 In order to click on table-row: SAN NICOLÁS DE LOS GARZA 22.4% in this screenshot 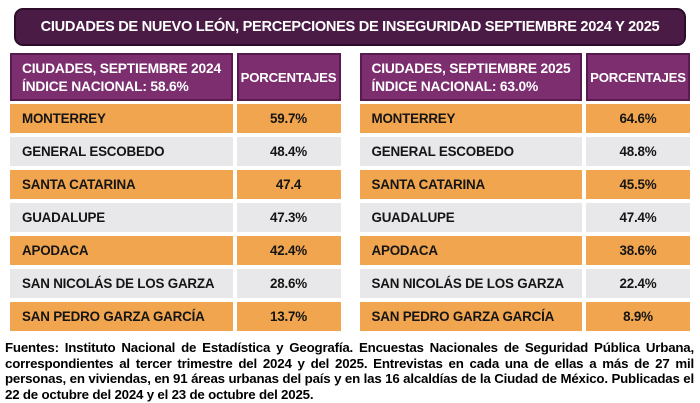, I will do `click(524, 283)`.